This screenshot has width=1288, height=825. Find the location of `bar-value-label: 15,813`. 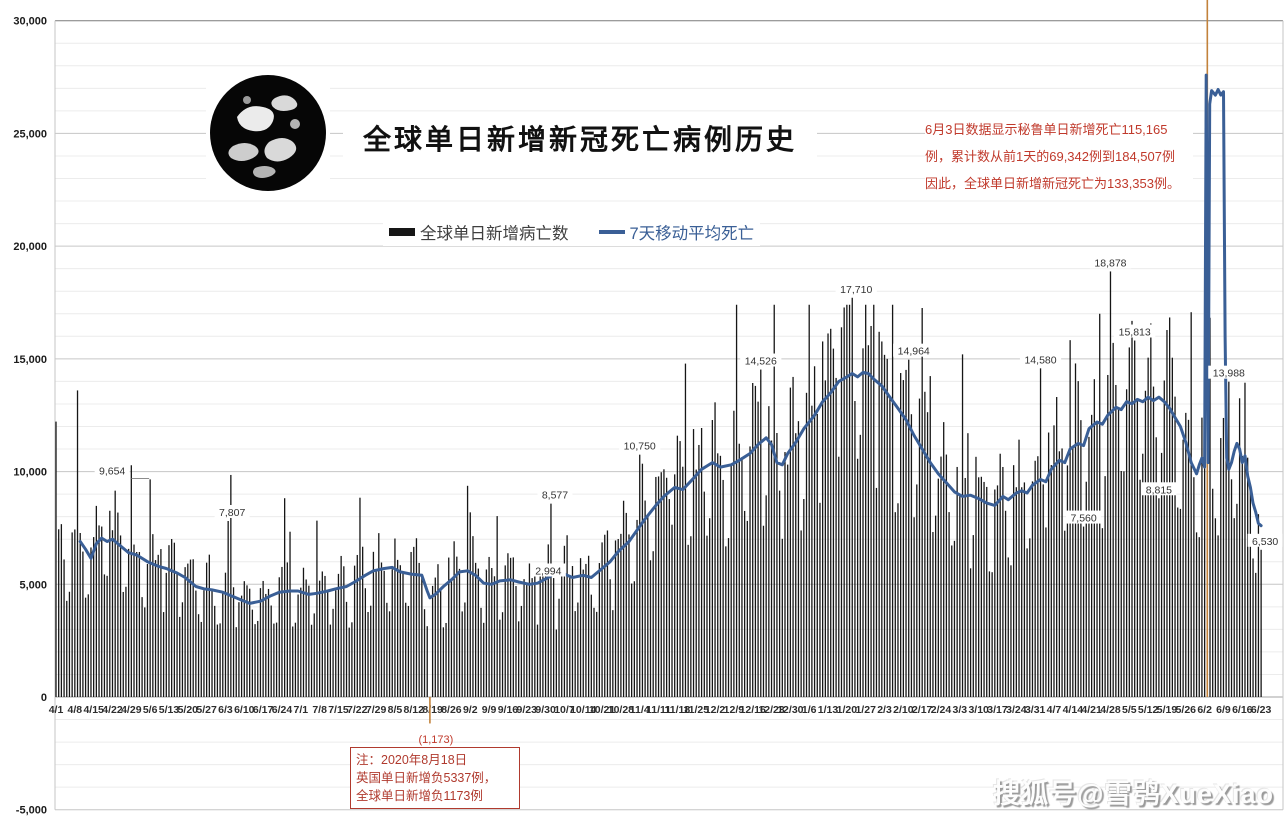

bar-value-label: 15,813 is located at coordinates (1135, 333).